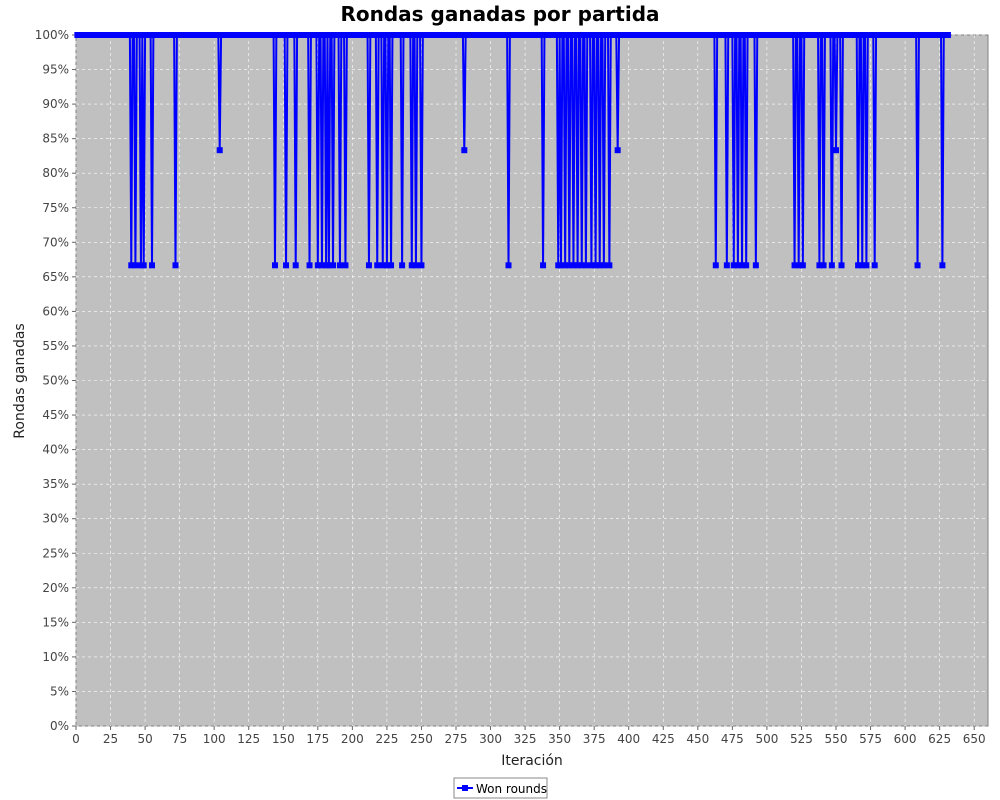 The height and width of the screenshot is (800, 1000). Describe the element at coordinates (248, 739) in the screenshot. I see `x-tick-label: 125` at that location.